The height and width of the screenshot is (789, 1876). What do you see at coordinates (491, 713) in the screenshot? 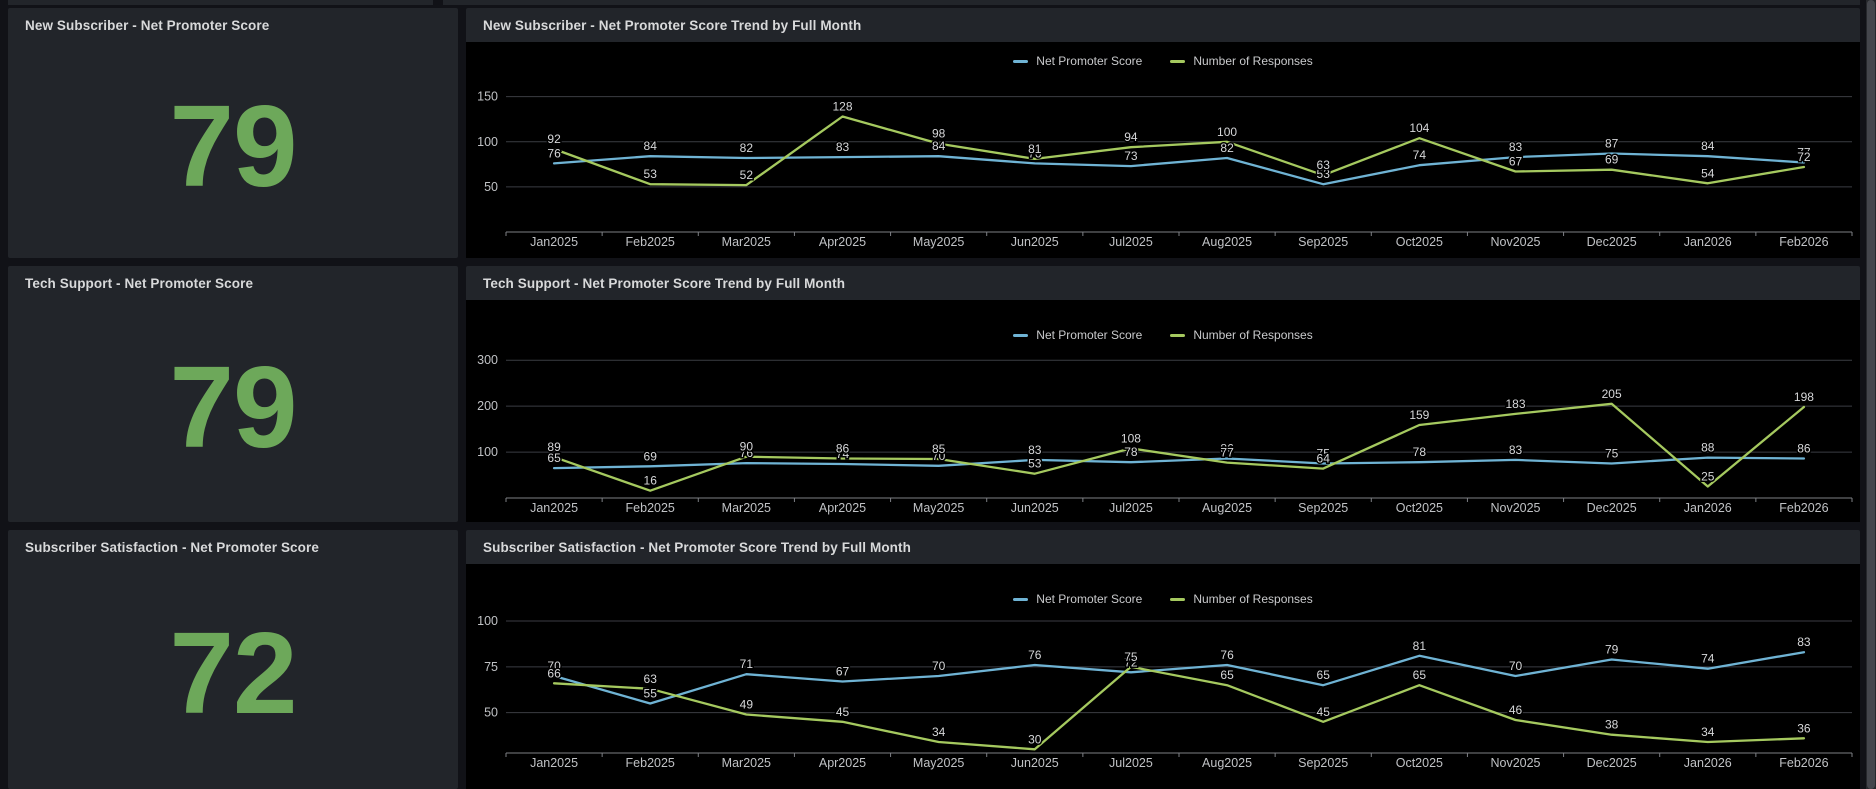
I see `y-axis-tick-label: 50` at bounding box center [491, 713].